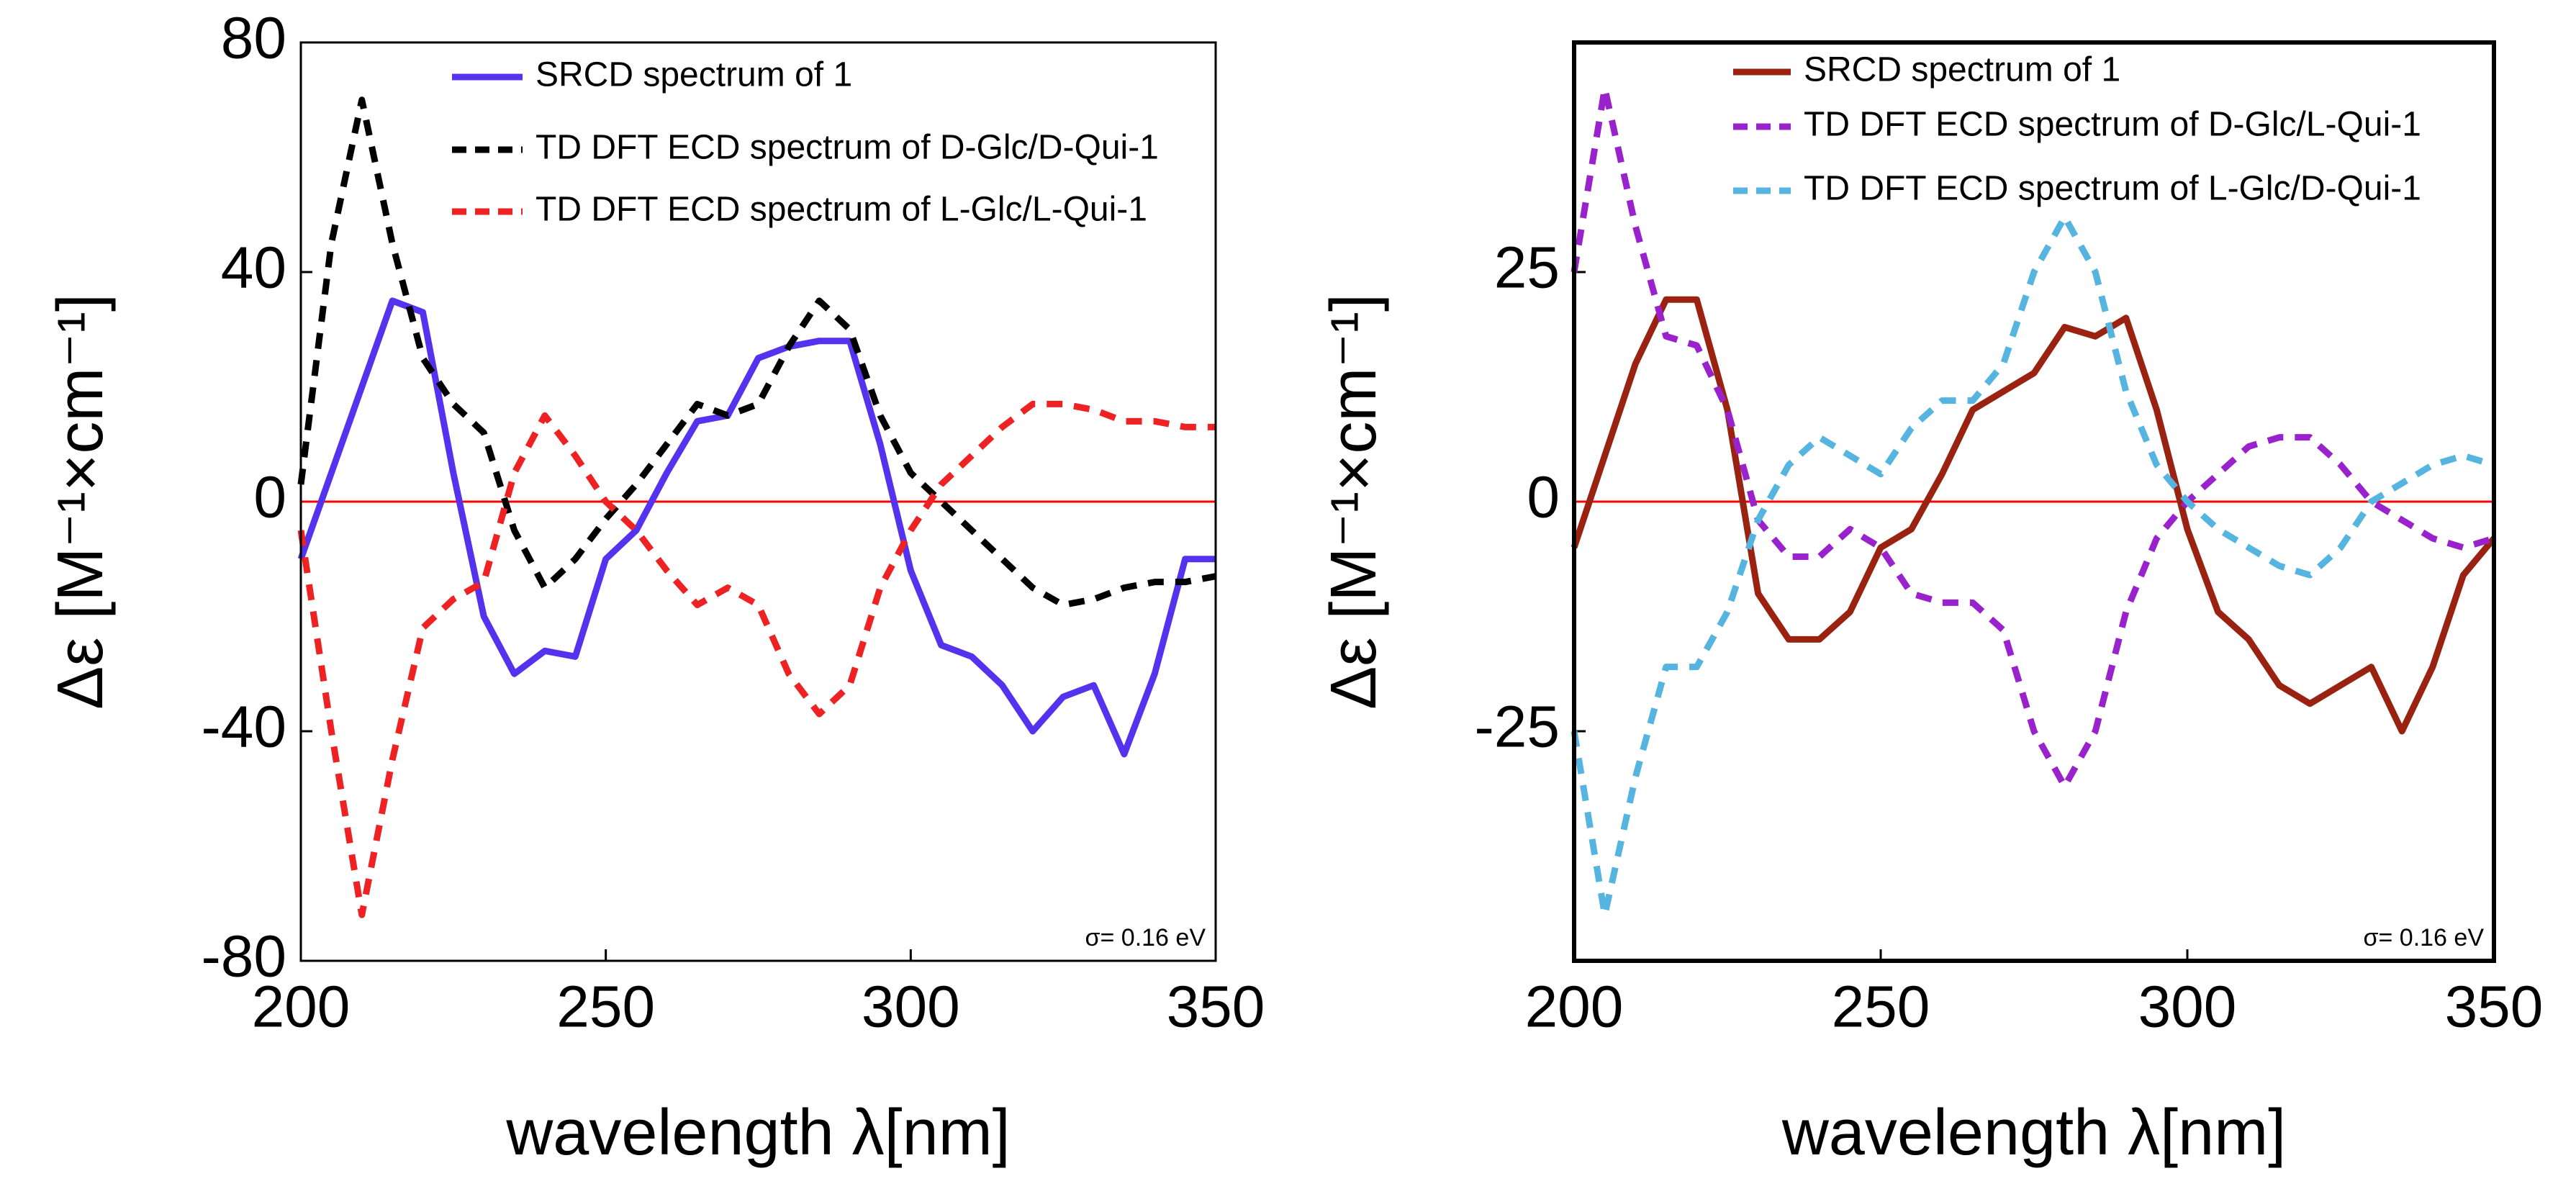 The width and height of the screenshot is (2576, 1194). Describe the element at coordinates (1527, 268) in the screenshot. I see `y-tick-label: 25` at that location.